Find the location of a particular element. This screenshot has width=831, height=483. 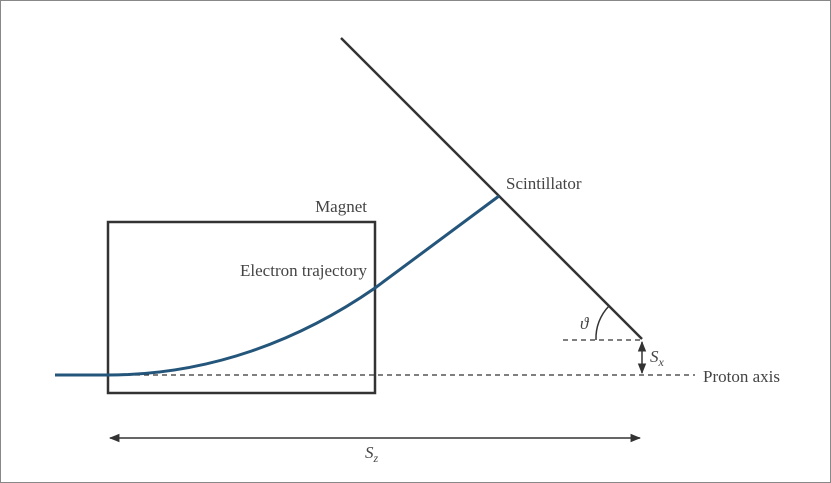

sx-sub: x is located at coordinates (661, 362).